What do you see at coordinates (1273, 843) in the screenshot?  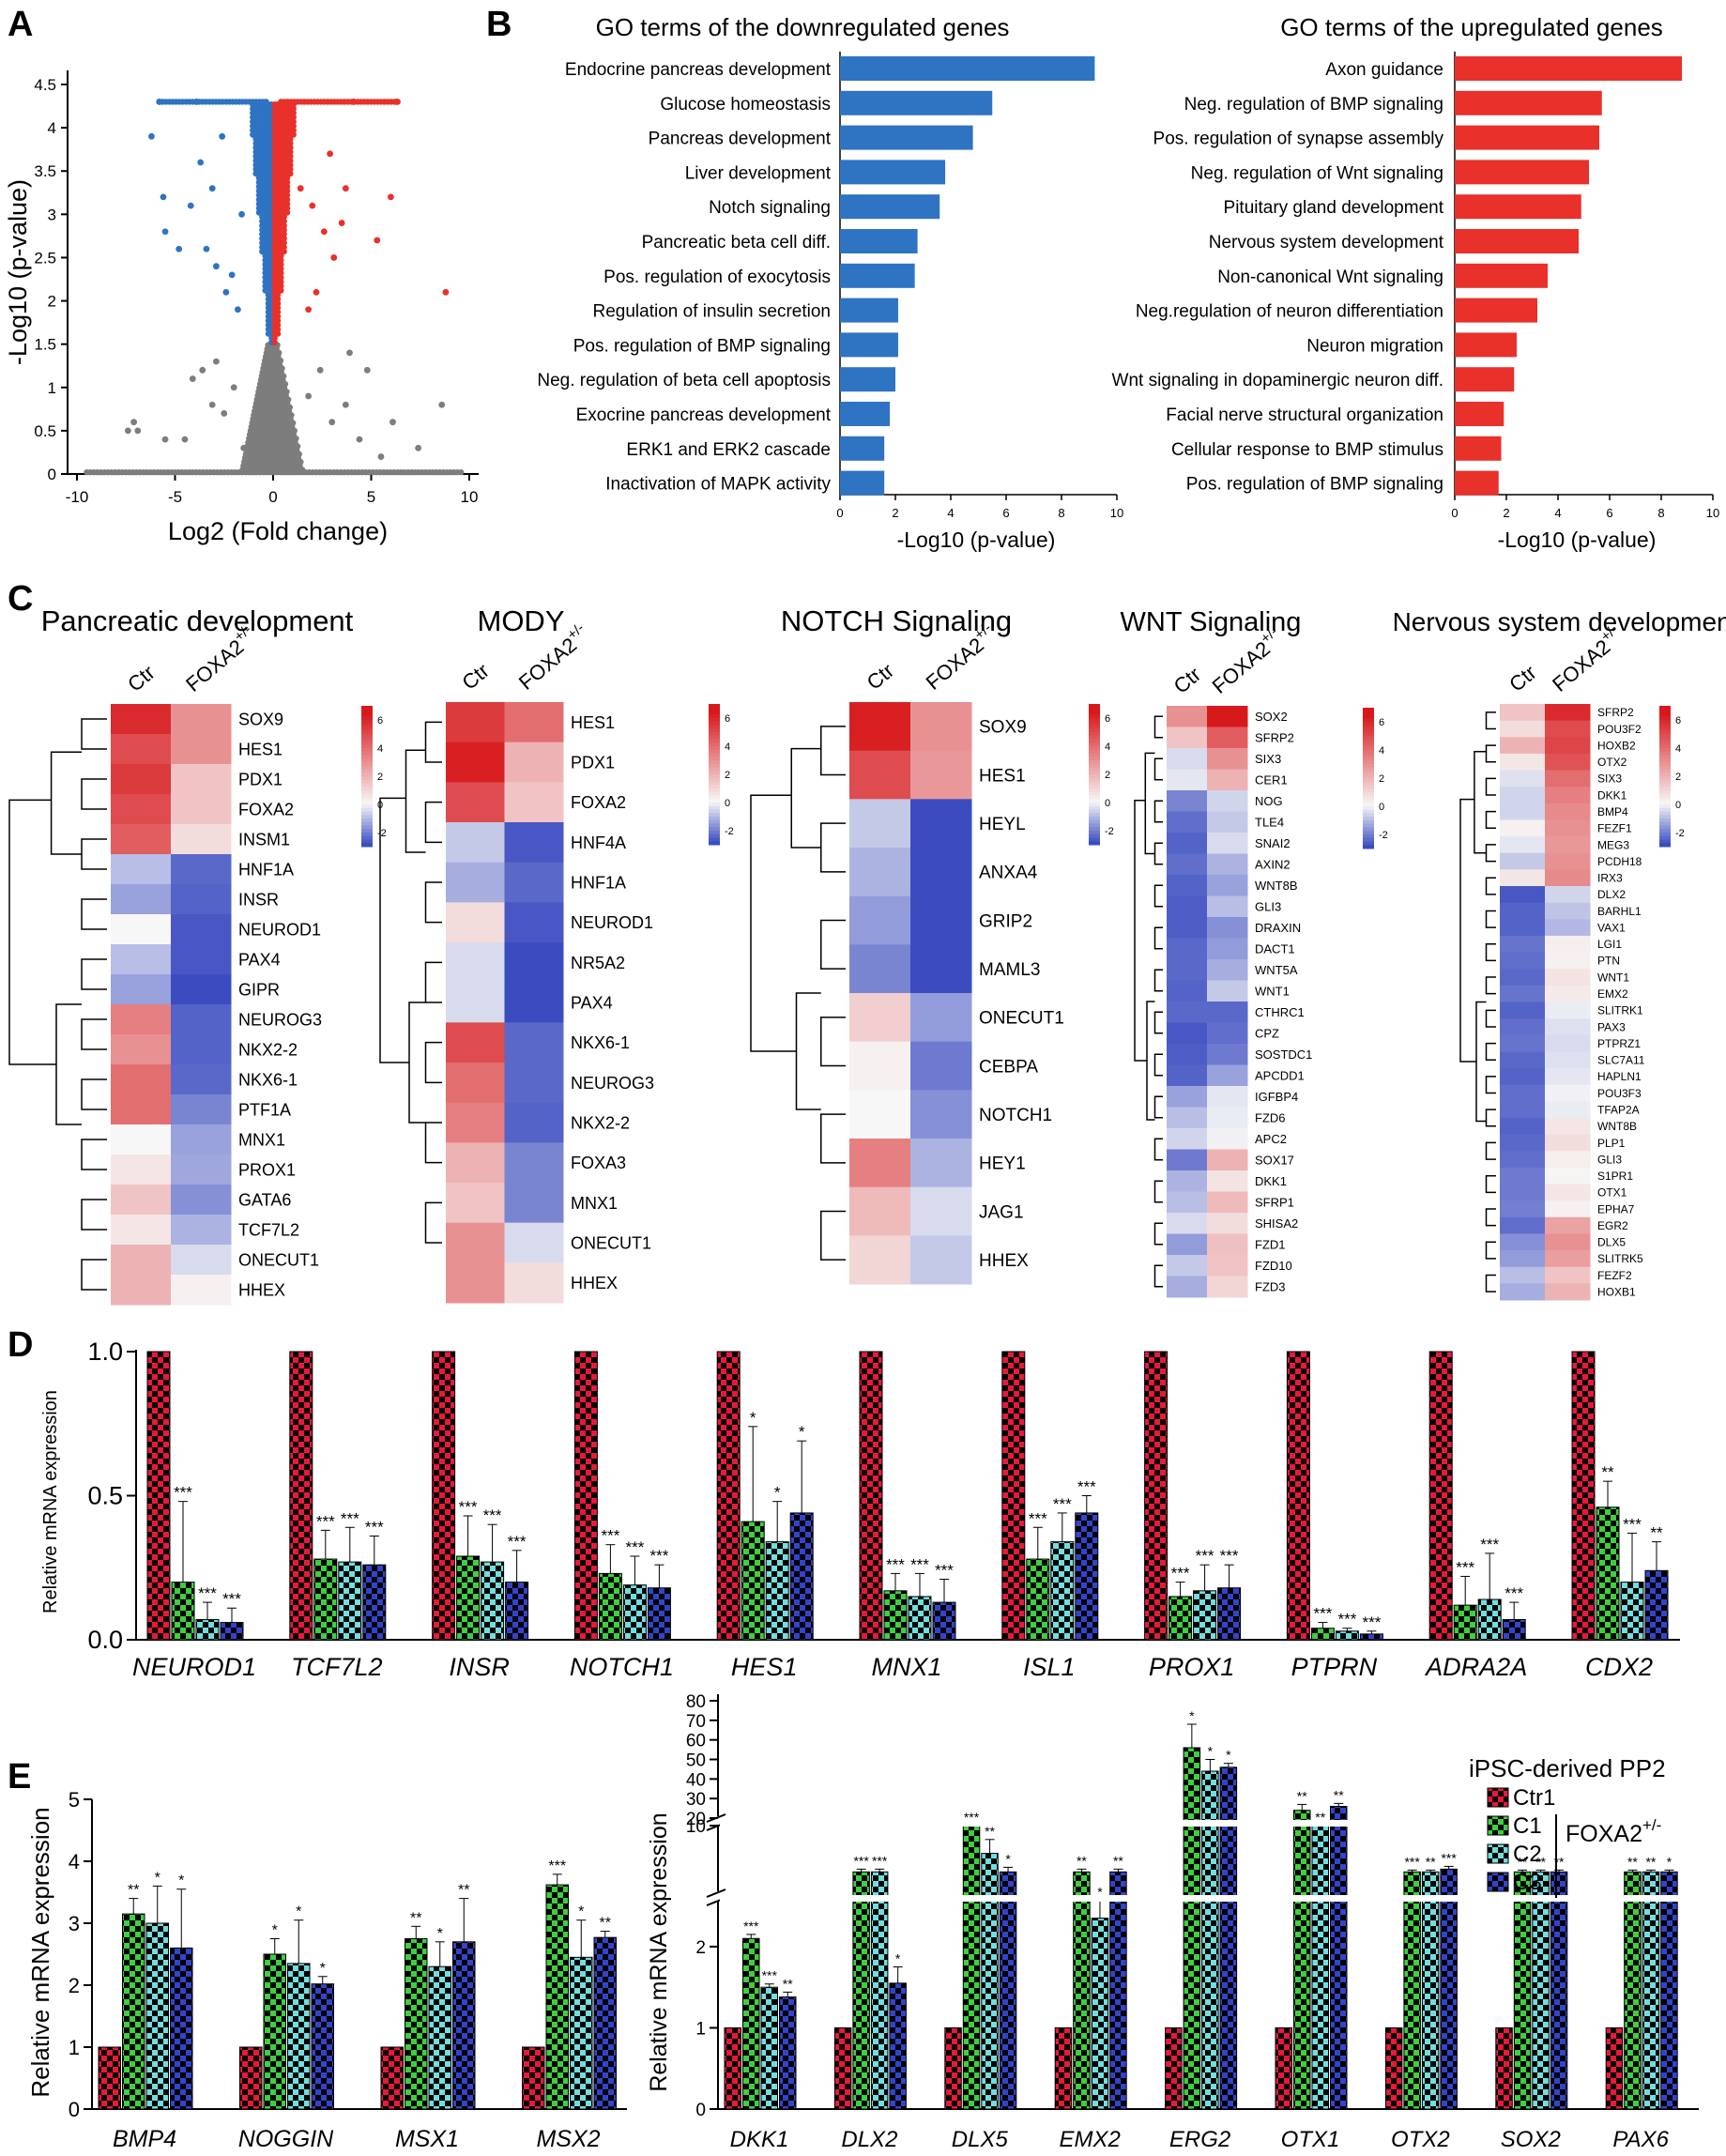 I see `heatmap-gene-label: SNAI2` at bounding box center [1273, 843].